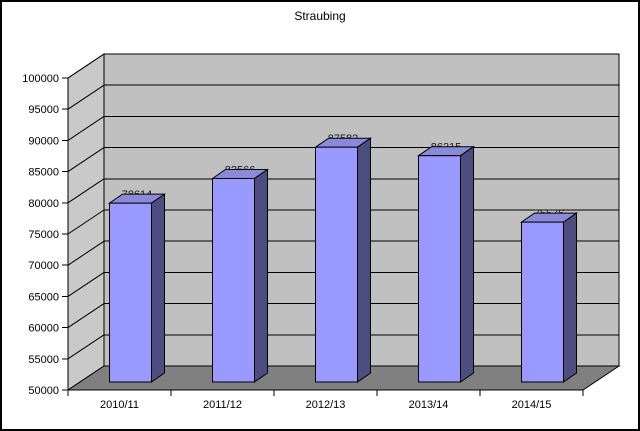 The height and width of the screenshot is (431, 640). I want to click on y-axis-label: 100000, so click(40, 79).